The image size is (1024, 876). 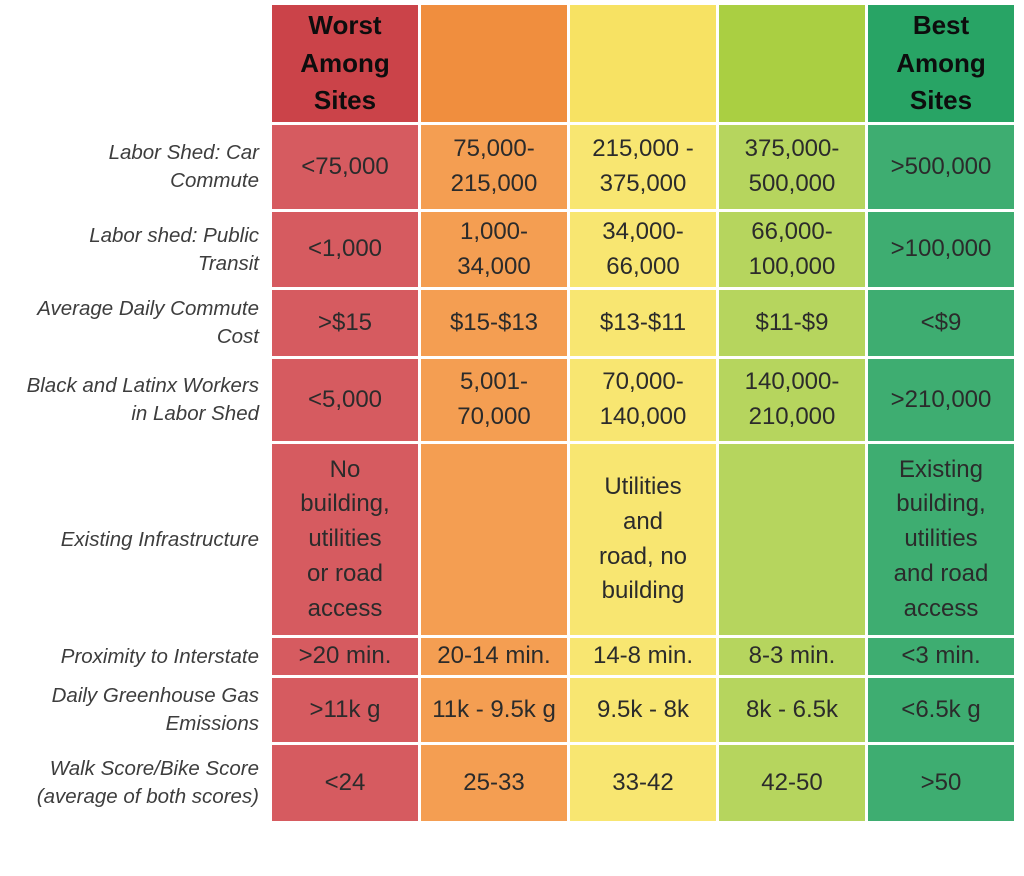 I want to click on value-cell: >210,000, so click(x=941, y=400).